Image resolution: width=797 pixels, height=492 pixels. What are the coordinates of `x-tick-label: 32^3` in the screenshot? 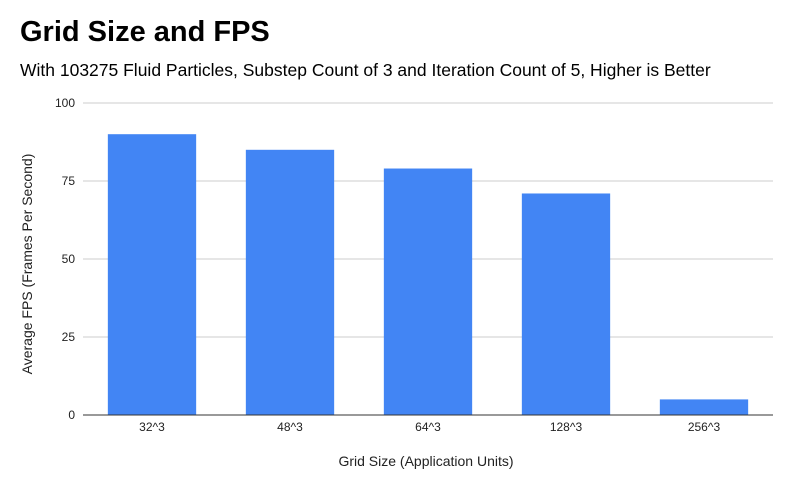 It's located at (152, 427).